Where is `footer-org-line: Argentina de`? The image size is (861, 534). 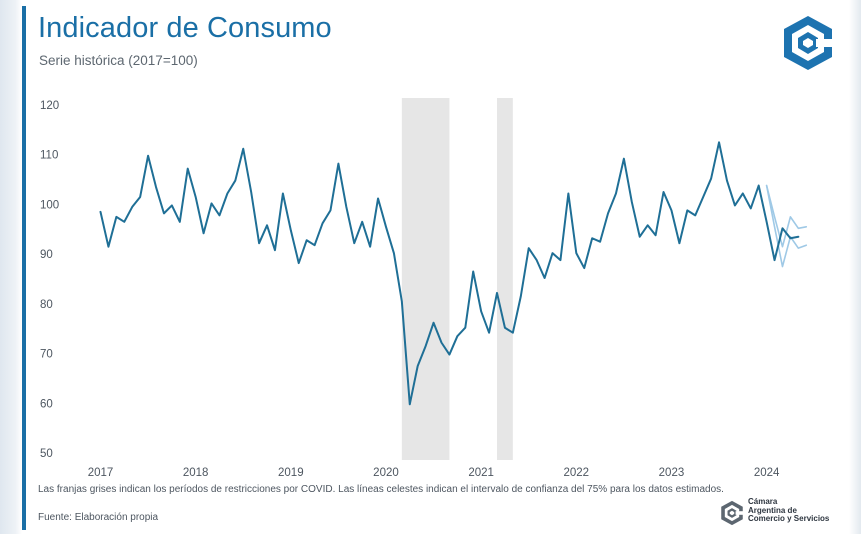 footer-org-line: Argentina de is located at coordinates (772, 510).